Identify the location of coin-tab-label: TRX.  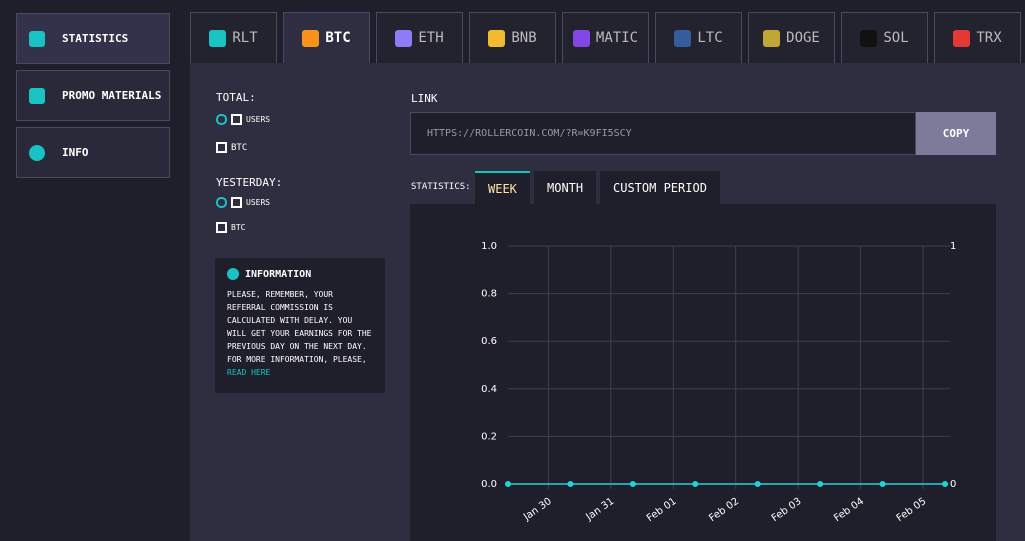
(989, 38).